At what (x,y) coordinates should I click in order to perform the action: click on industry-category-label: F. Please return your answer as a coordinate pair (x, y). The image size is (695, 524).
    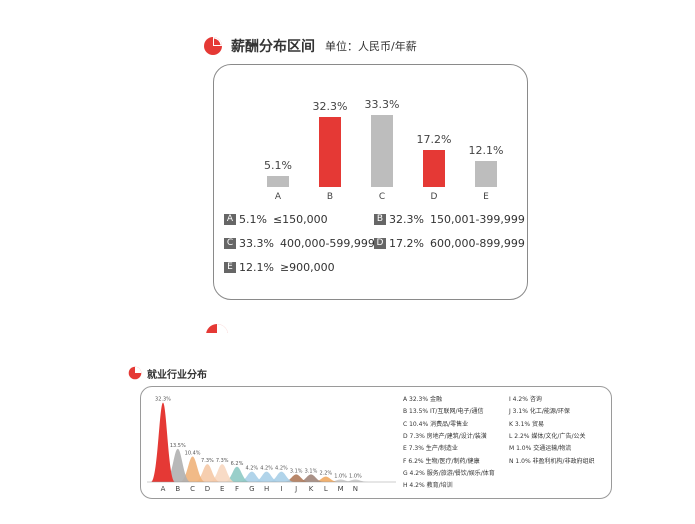
    Looking at the image, I should click on (237, 489).